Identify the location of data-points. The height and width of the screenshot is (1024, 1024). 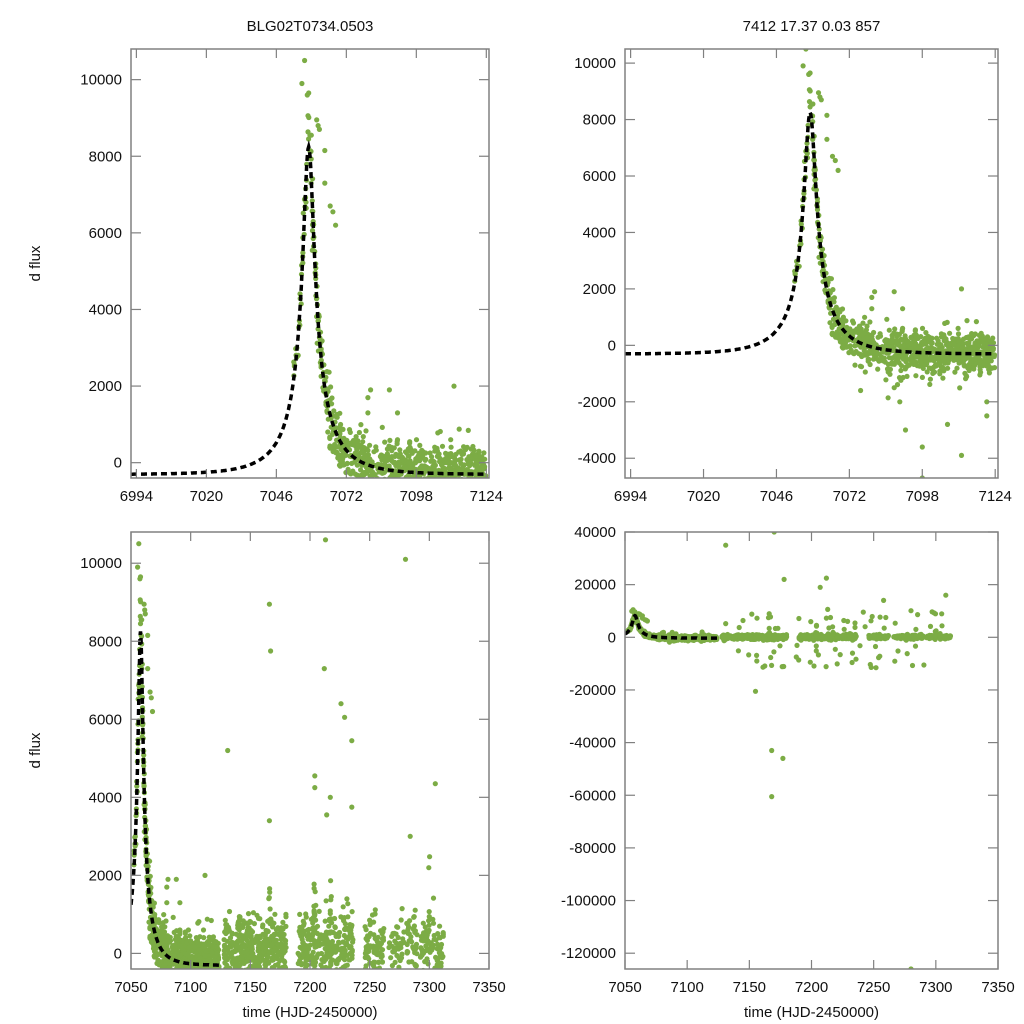
(789, 750).